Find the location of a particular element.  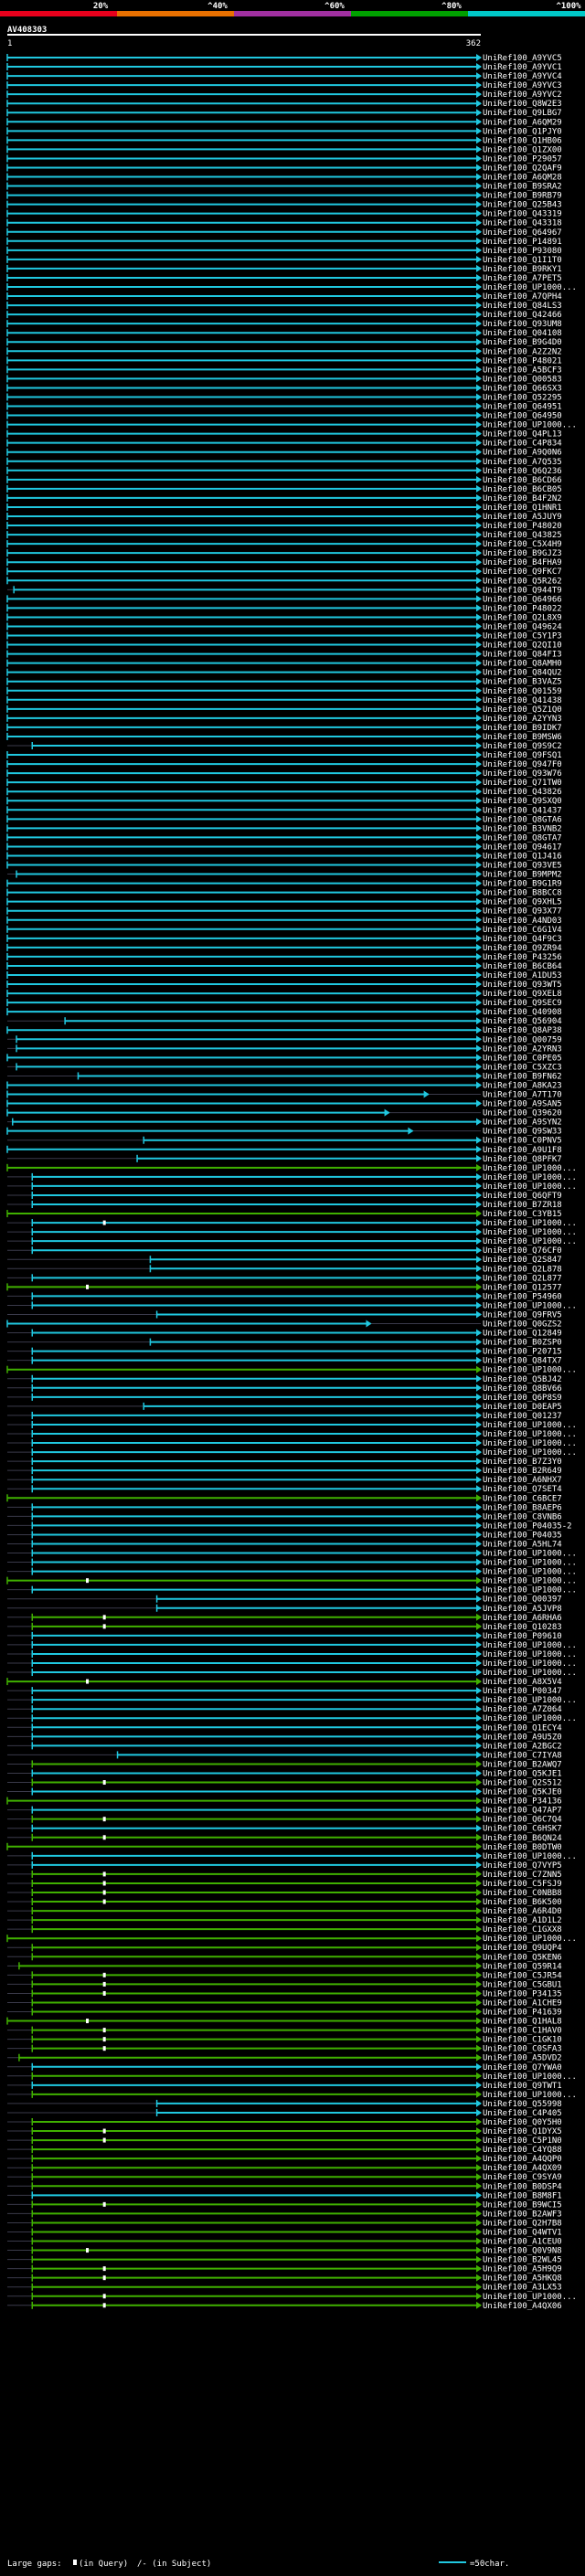

hit-label: UniRef100_C5XZC3 is located at coordinates (522, 1067).